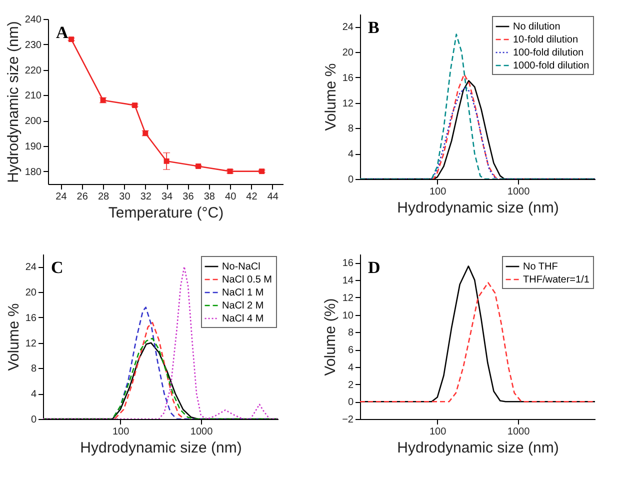  I want to click on x-tick-label: 38, so click(210, 197).